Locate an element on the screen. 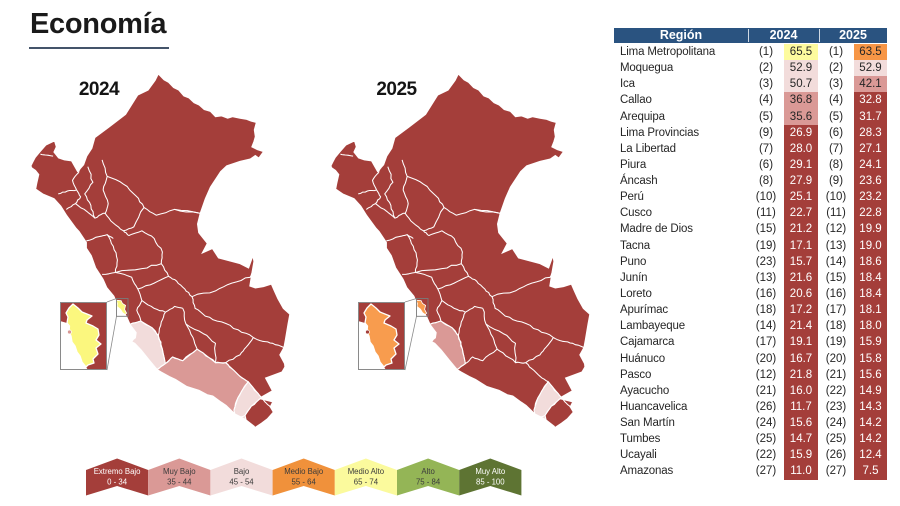  svg-text: 75 - 84 is located at coordinates (428, 482).